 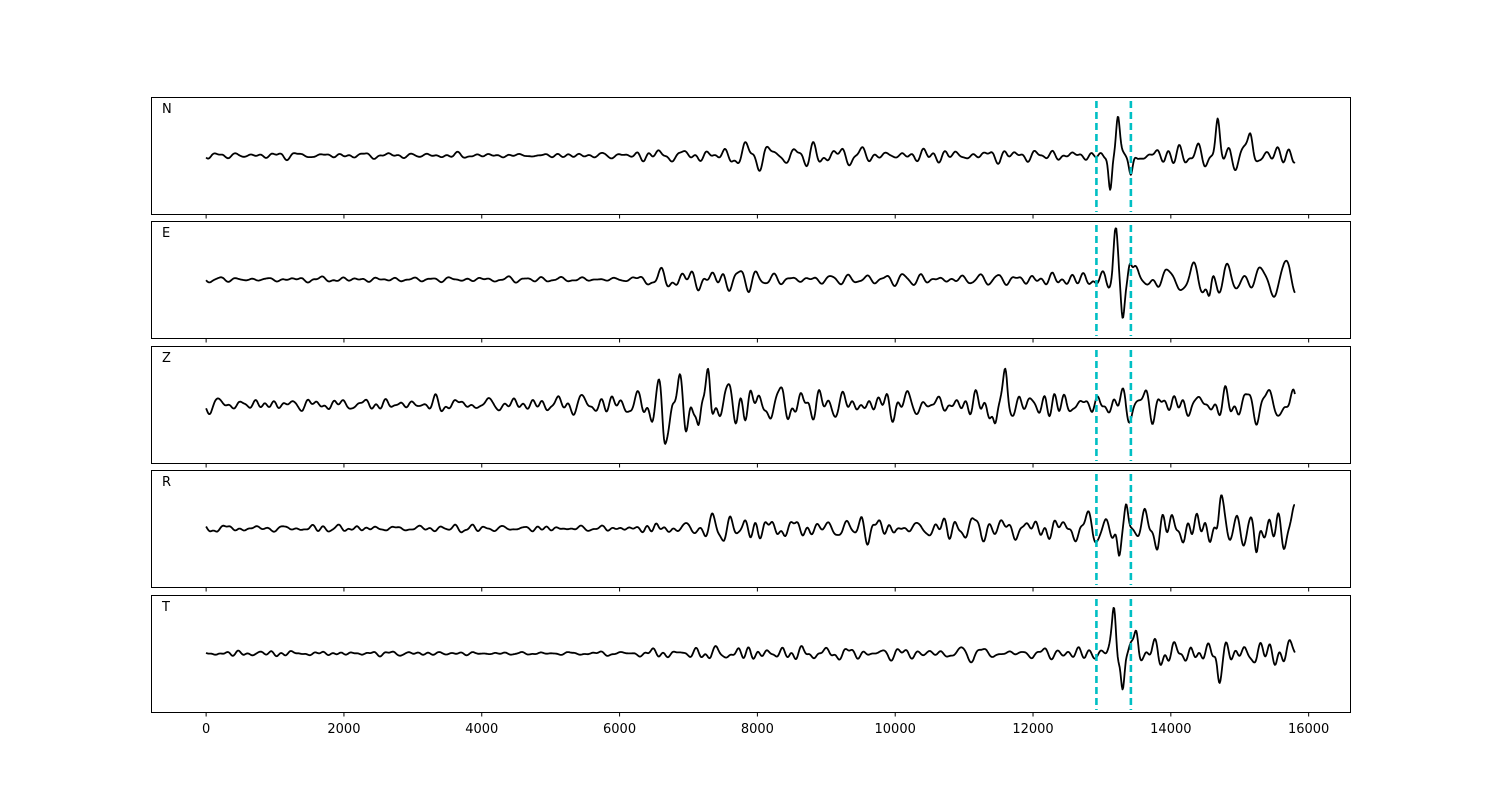 I want to click on x-tick-label: 12000, so click(x=1032, y=729).